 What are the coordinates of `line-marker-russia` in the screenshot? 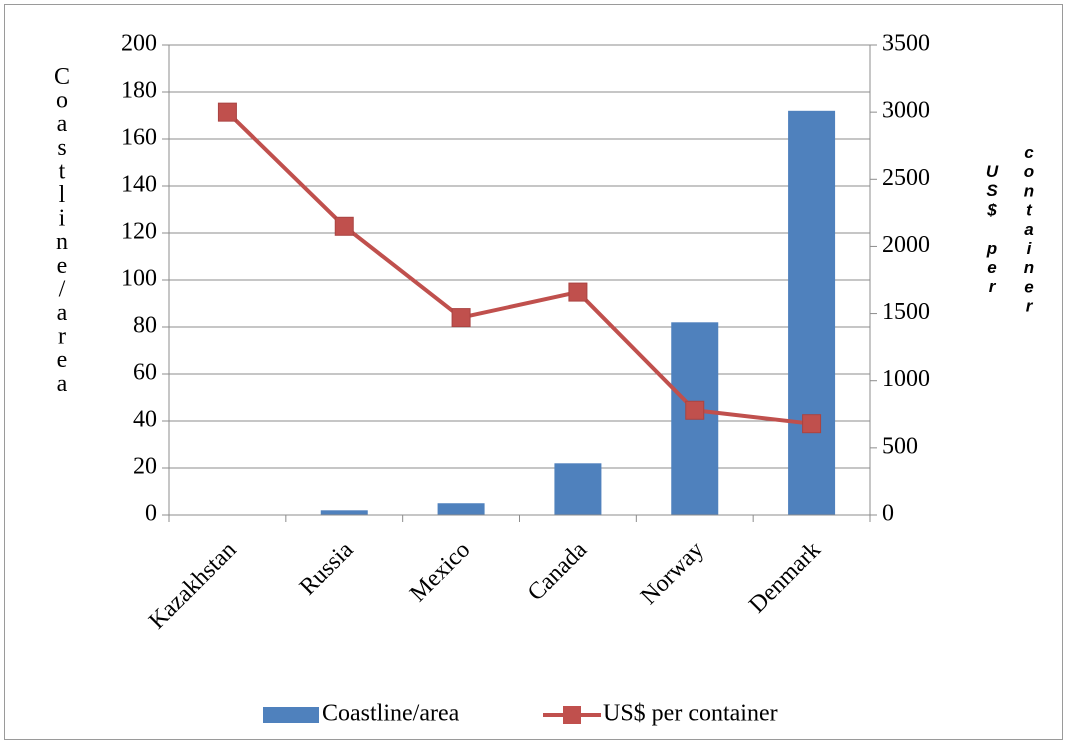 It's located at (344, 226).